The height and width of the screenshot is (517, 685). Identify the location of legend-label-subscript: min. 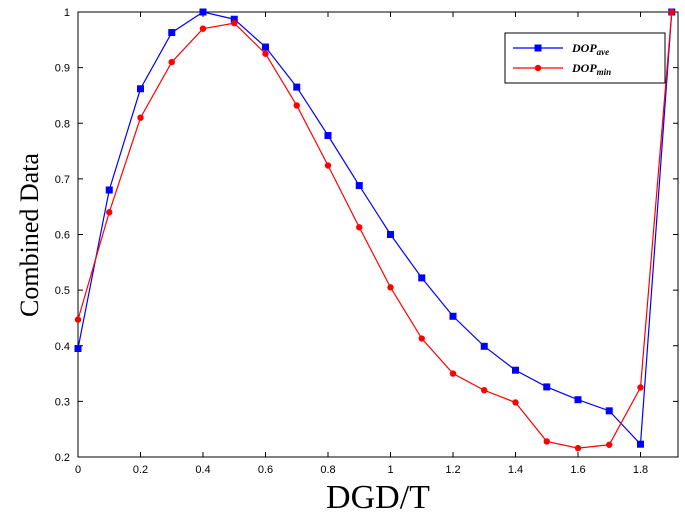
(604, 72).